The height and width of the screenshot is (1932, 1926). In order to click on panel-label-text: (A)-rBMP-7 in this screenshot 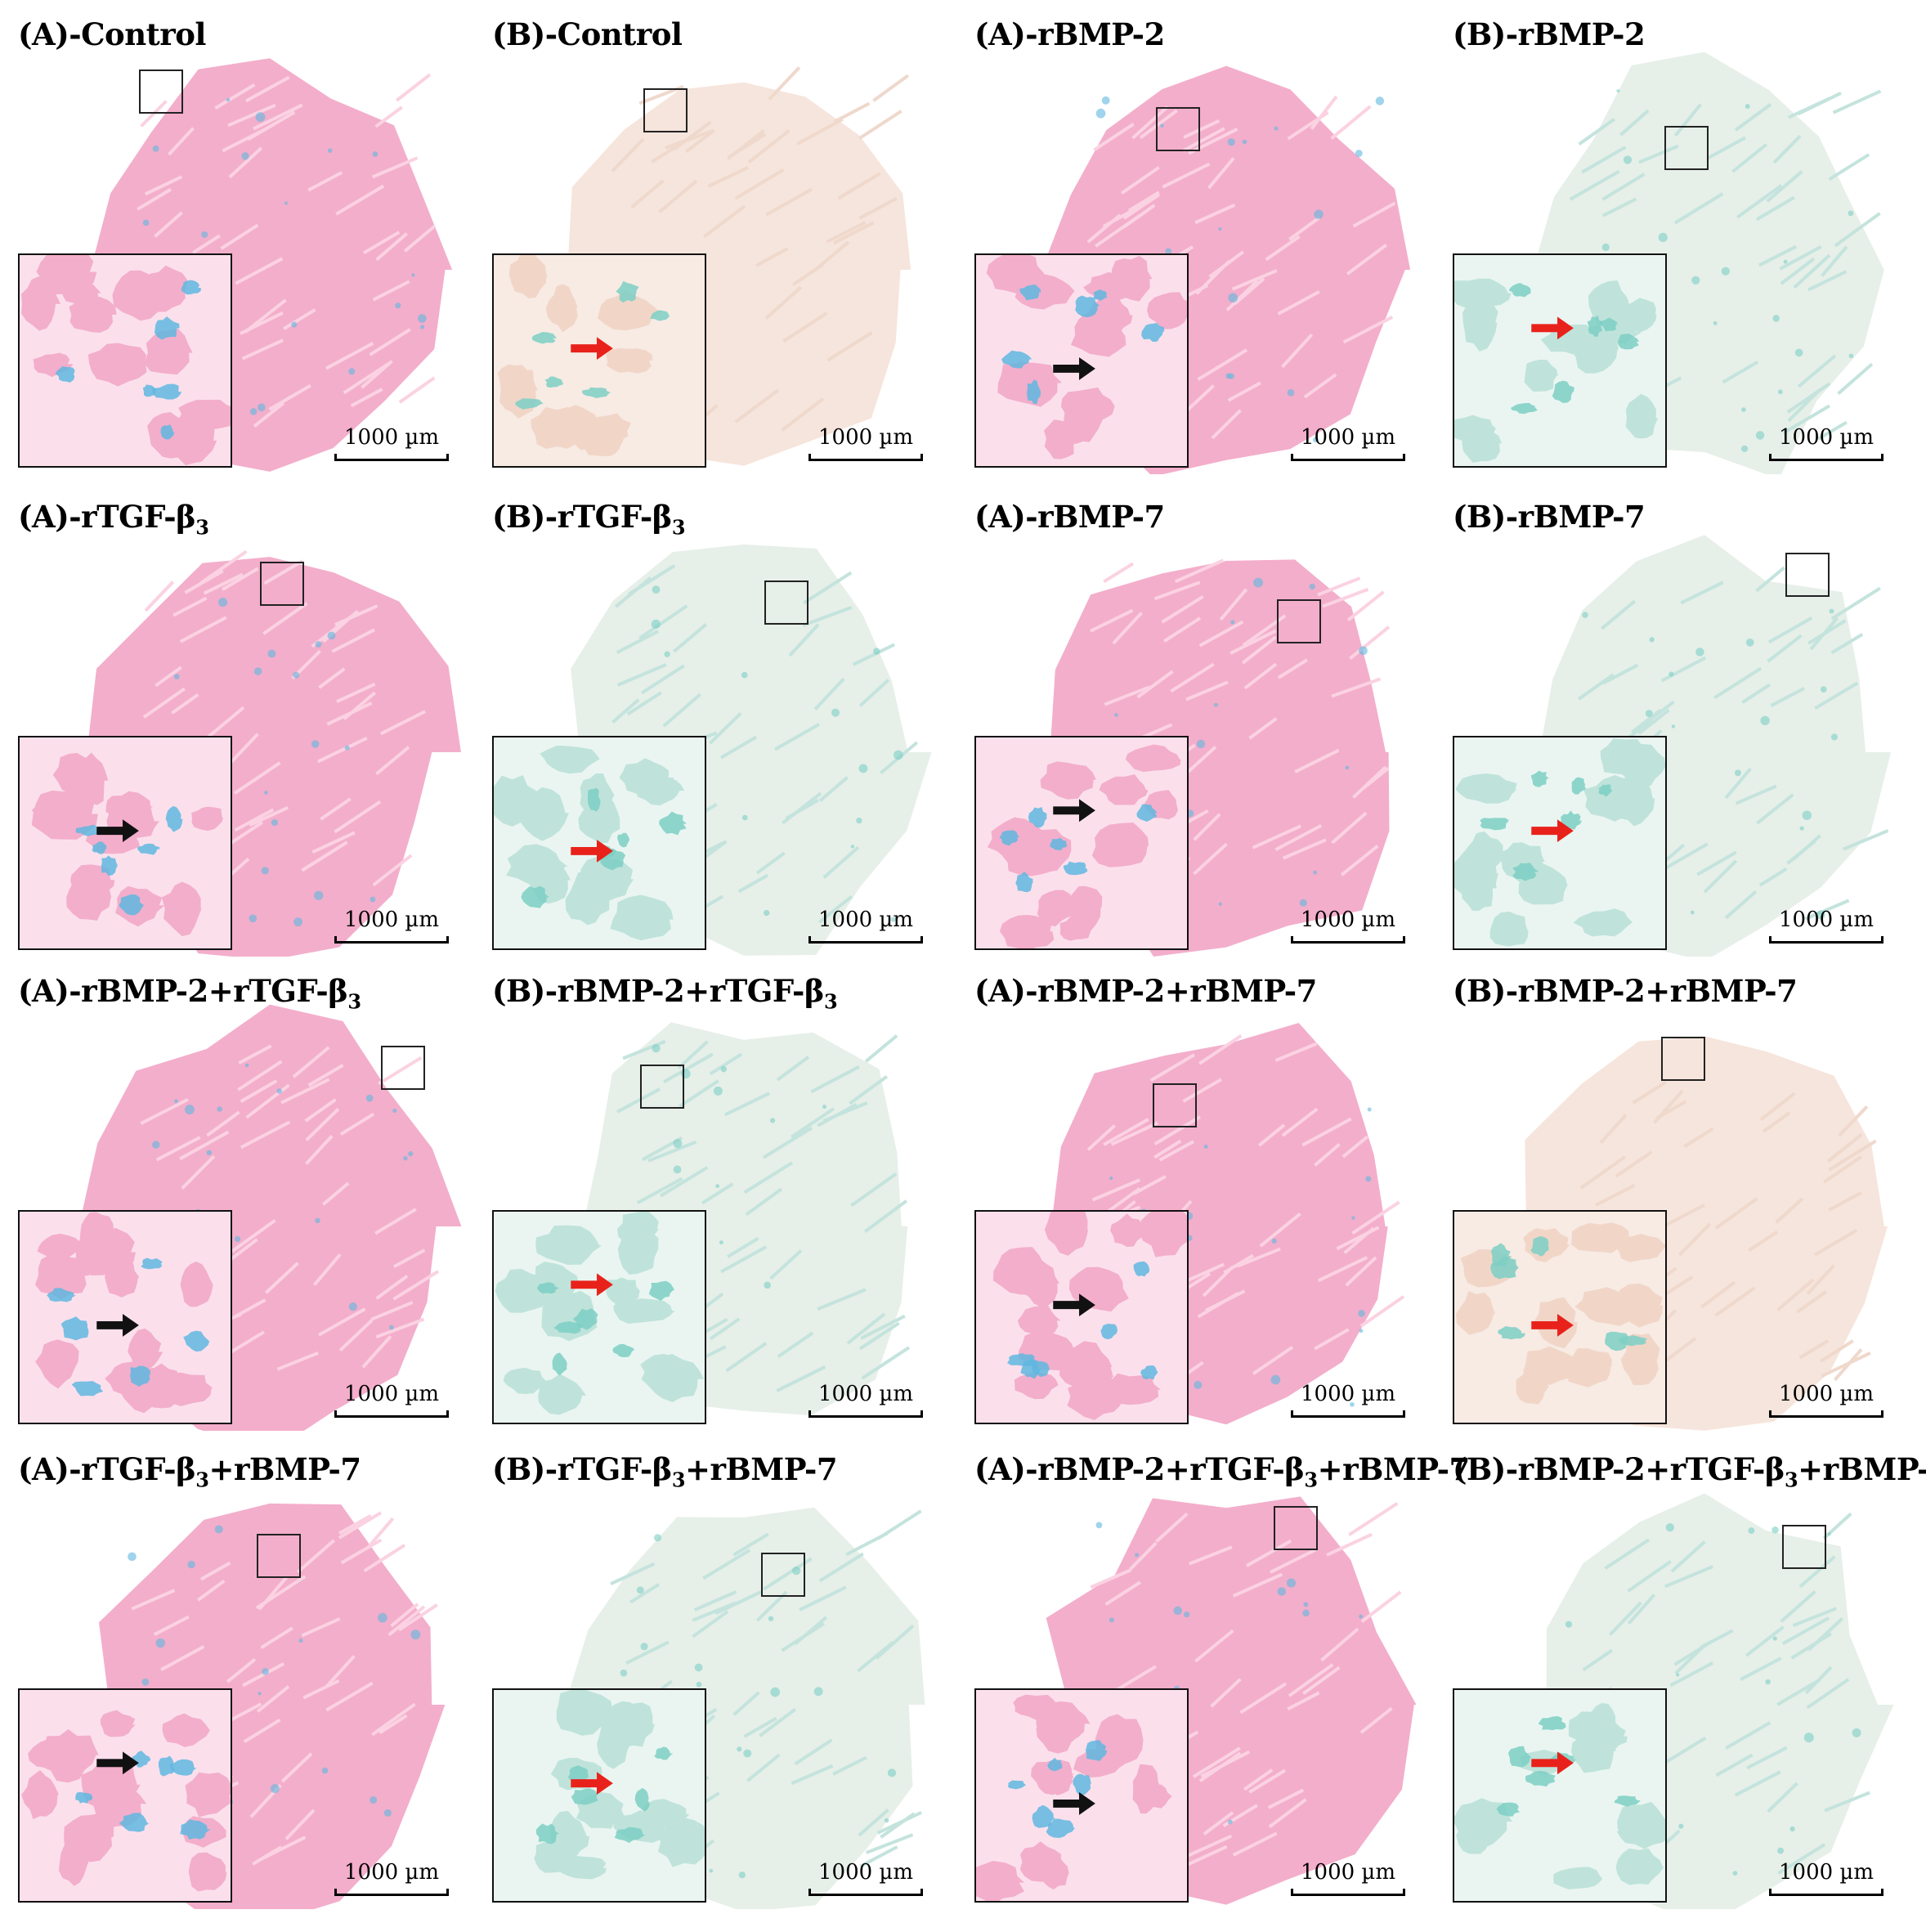, I will do `click(1069, 517)`.